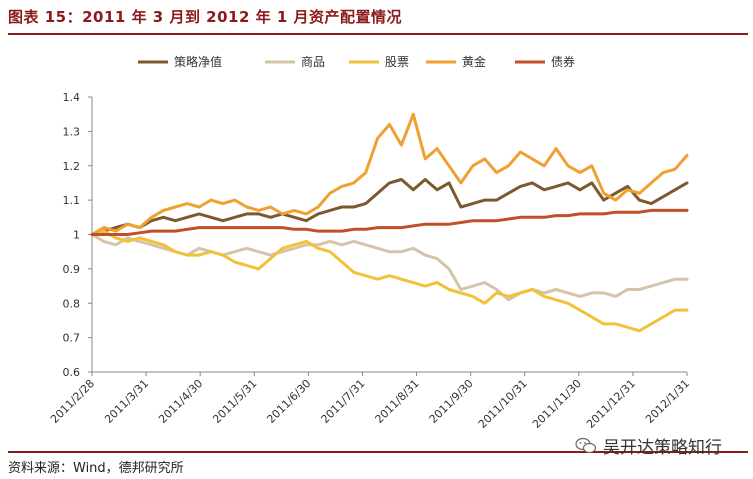  I want to click on y-tick-label: 0.6, so click(72, 372).